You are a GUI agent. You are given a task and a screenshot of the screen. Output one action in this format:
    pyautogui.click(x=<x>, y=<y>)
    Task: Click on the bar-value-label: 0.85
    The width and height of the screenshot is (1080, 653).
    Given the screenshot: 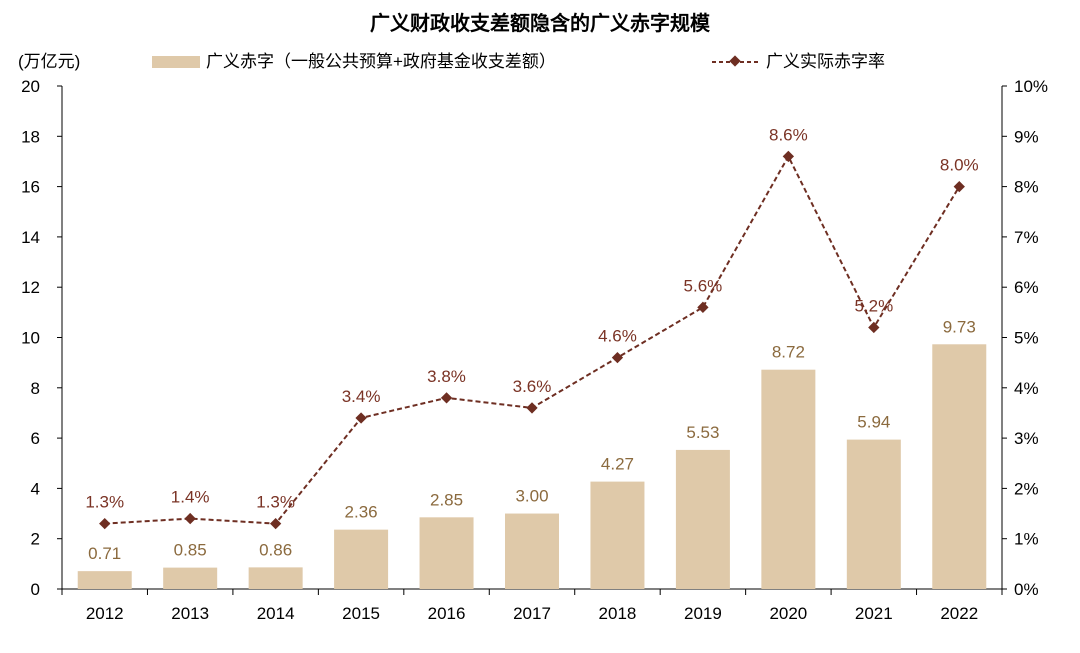 What is the action you would take?
    pyautogui.click(x=190, y=550)
    